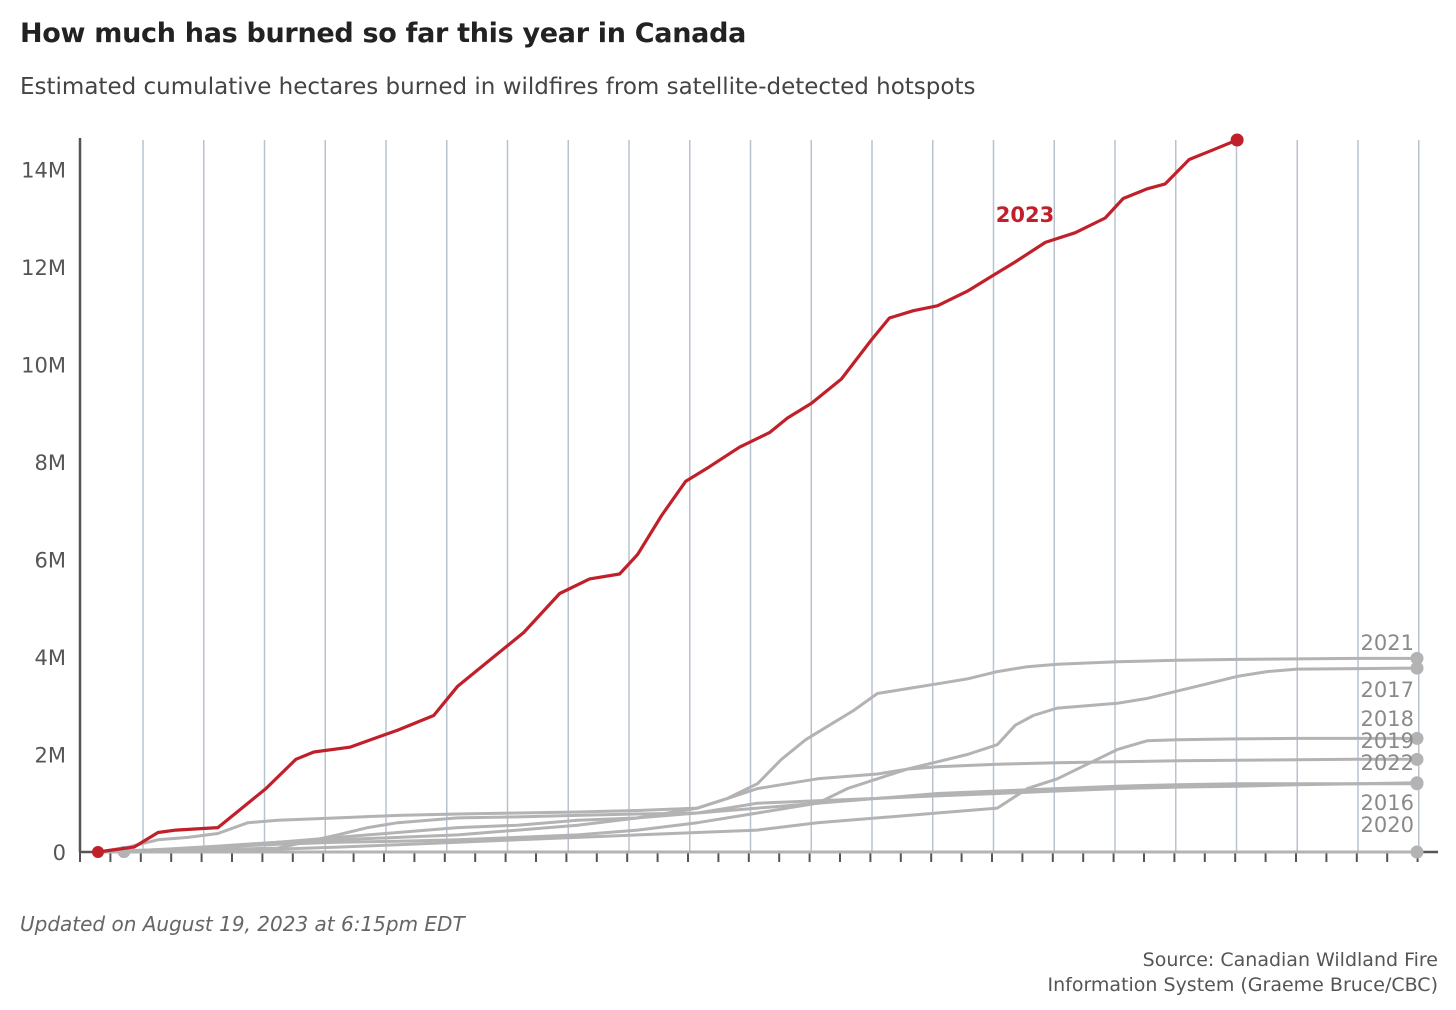 This screenshot has width=1456, height=1010. I want to click on source-line-1: Source: Canadian Wildland Fire, so click(1290, 960).